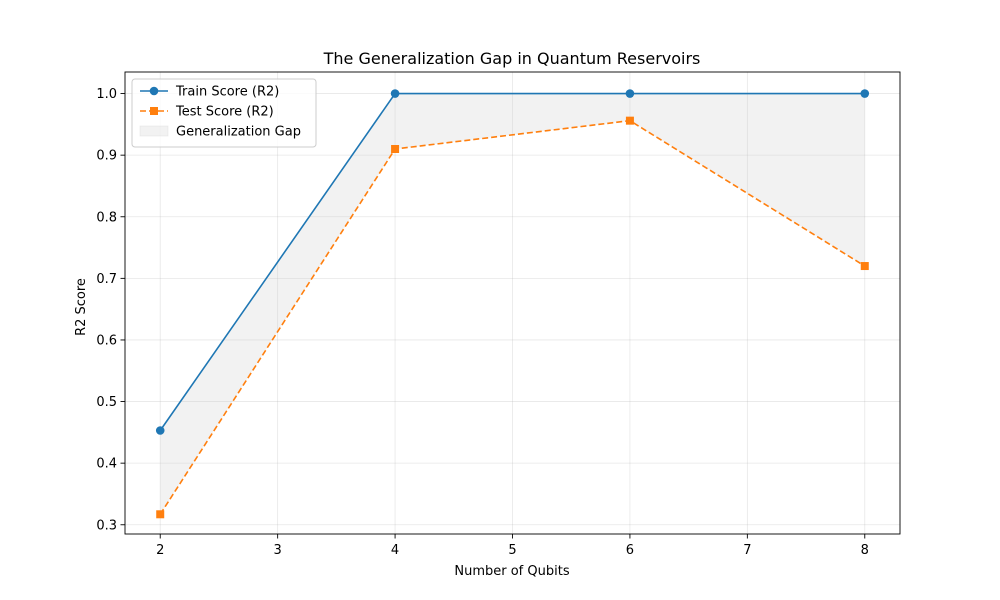  I want to click on legend-label: Generalization Gap, so click(238, 132).